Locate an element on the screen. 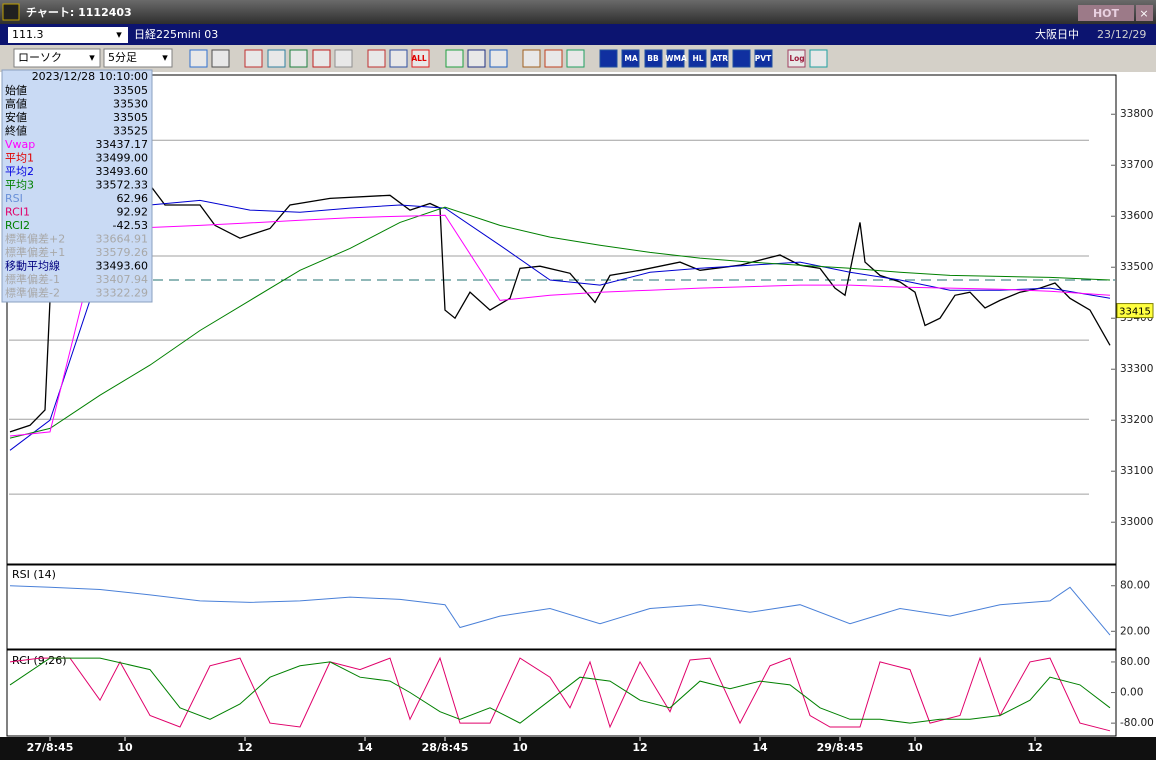 This screenshot has width=1156, height=760. last-price-badge is located at coordinates (1135, 311).